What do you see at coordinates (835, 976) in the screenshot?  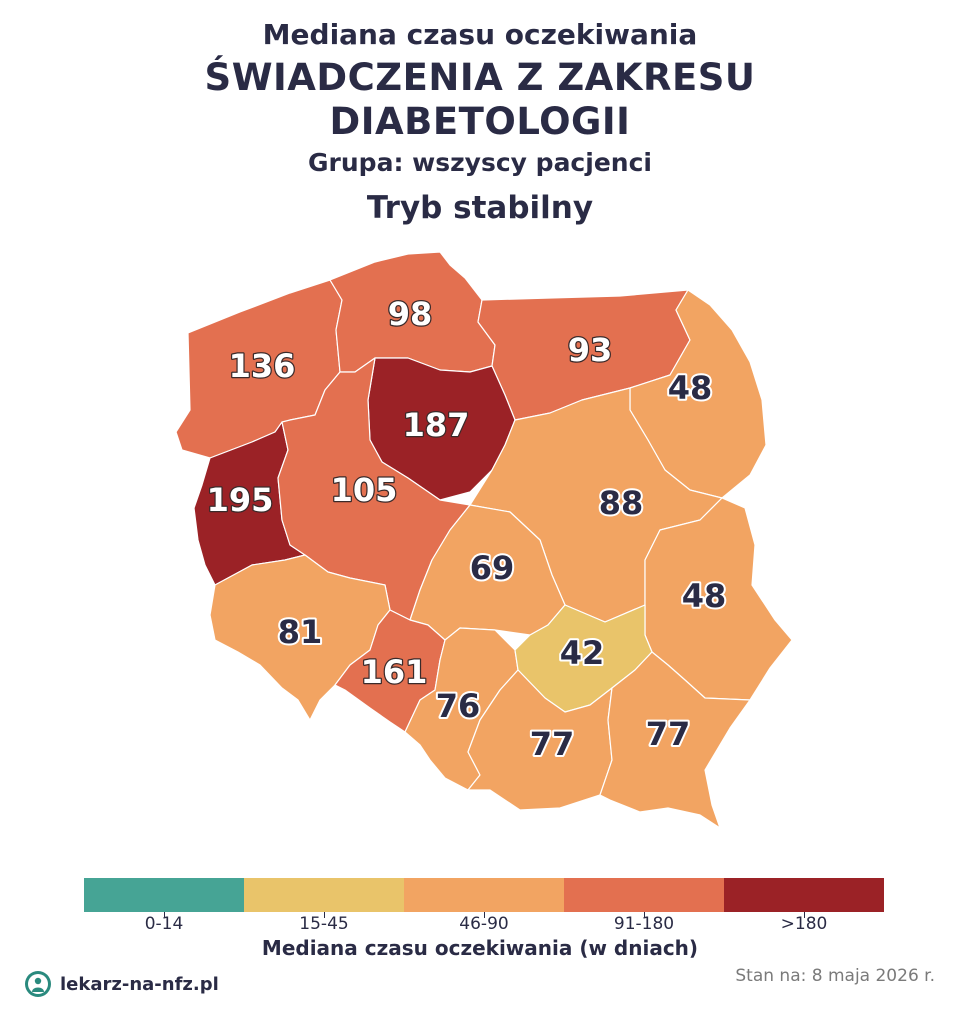 I see `data-date: Stan na: 8 maja 2026 r.` at bounding box center [835, 976].